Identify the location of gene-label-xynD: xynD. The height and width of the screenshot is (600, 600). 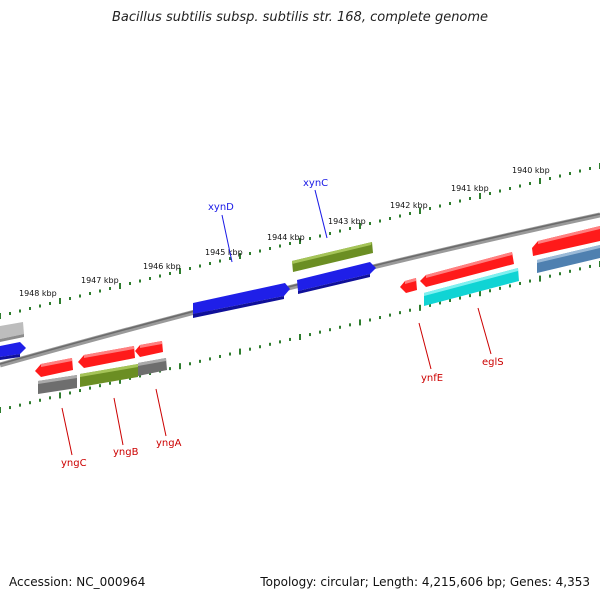
(221, 207).